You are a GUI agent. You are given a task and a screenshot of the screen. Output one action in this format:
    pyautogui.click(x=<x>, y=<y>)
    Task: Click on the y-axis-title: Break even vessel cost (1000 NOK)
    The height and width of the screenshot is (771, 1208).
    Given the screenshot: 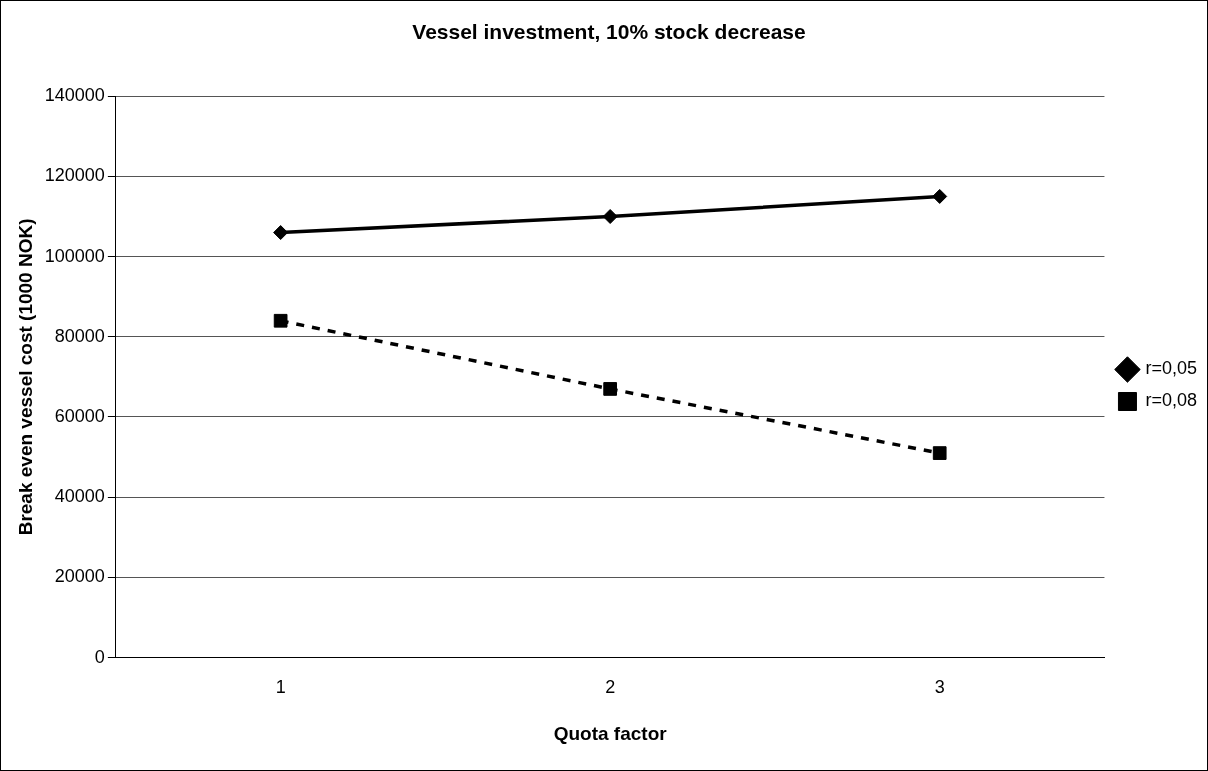 What is the action you would take?
    pyautogui.click(x=25, y=377)
    